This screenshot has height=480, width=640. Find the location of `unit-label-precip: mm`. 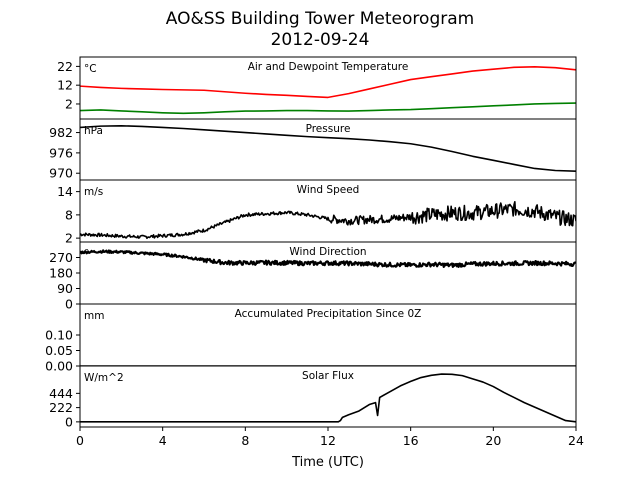

unit-label-precip: mm is located at coordinates (94, 316).